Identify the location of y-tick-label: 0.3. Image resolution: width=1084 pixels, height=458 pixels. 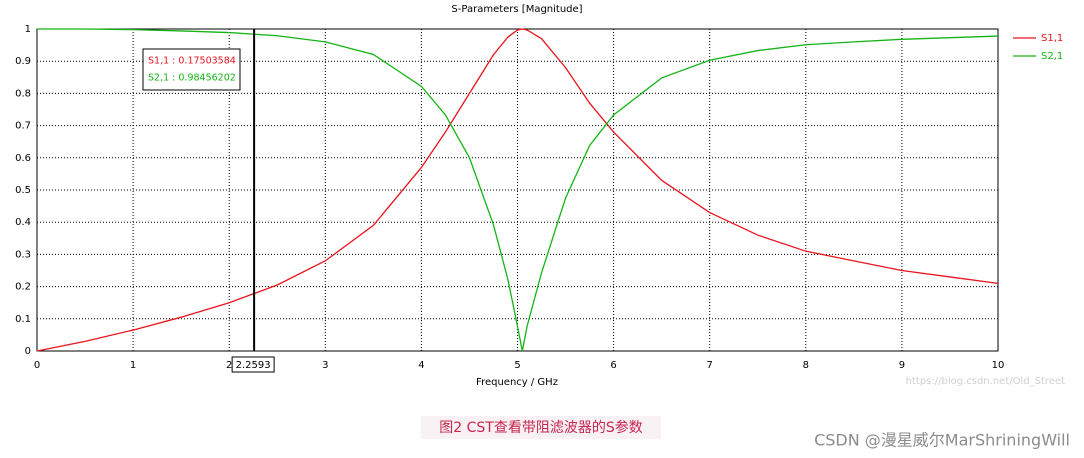
(23, 254).